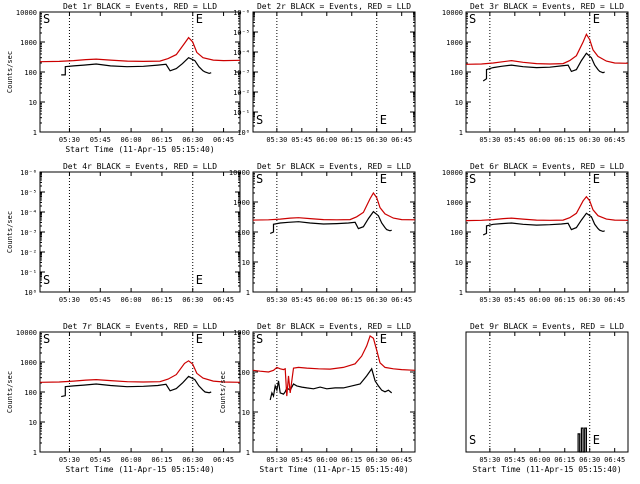 The width and height of the screenshot is (640, 484). Describe the element at coordinates (547, 6) in the screenshot. I see `panel-title: Det 3r BLACK = Events, RED = LLD` at that location.